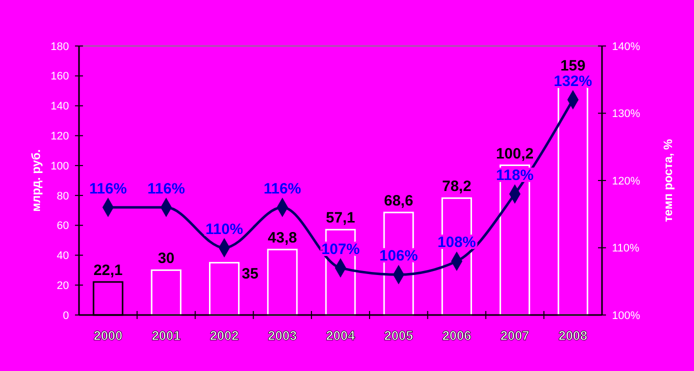 This screenshot has width=694, height=371. What do you see at coordinates (341, 218) in the screenshot?
I see `data-label: 57,1` at bounding box center [341, 218].